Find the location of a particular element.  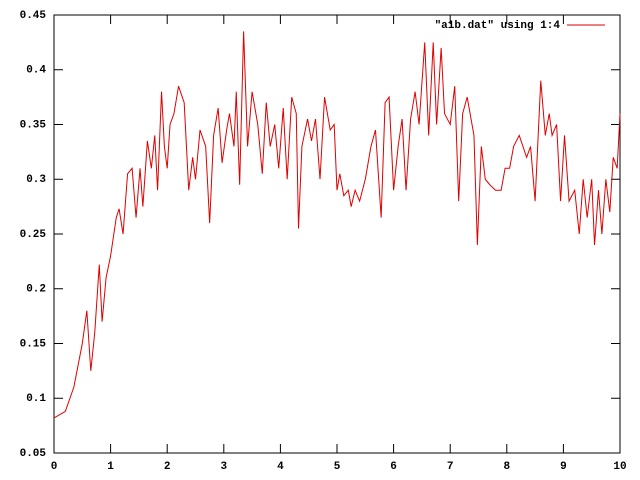

y-tick-label: 0.1 is located at coordinates (36, 399).